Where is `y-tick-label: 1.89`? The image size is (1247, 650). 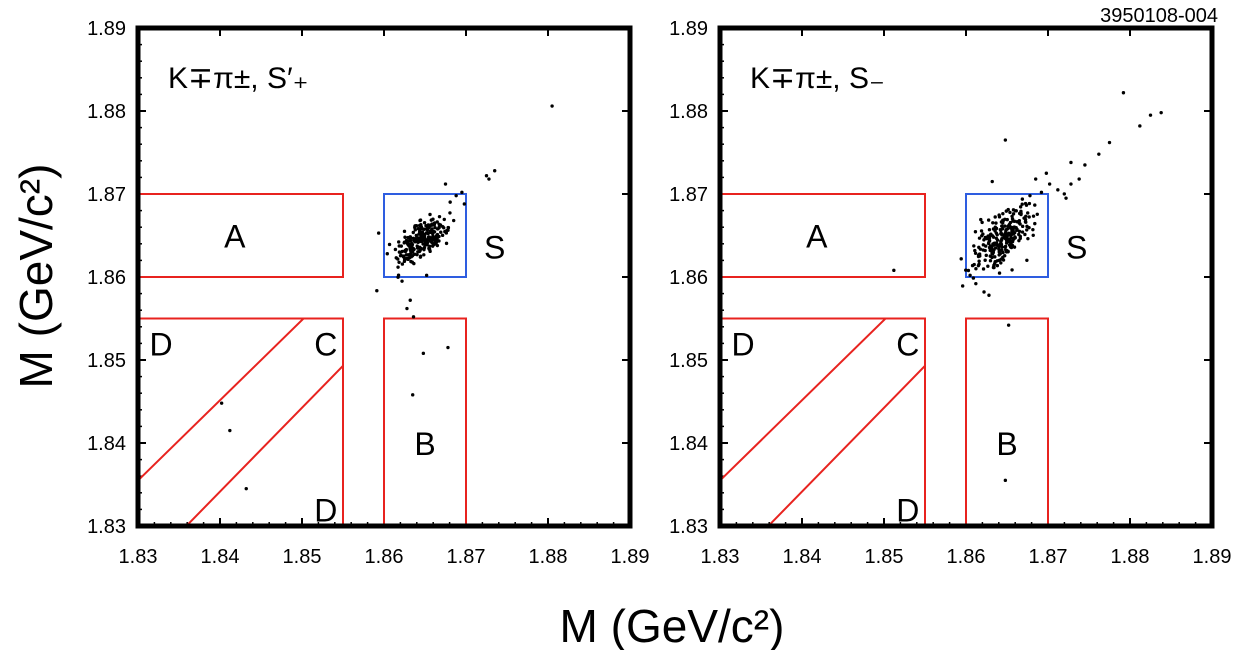 y-tick-label: 1.89 is located at coordinates (106, 29).